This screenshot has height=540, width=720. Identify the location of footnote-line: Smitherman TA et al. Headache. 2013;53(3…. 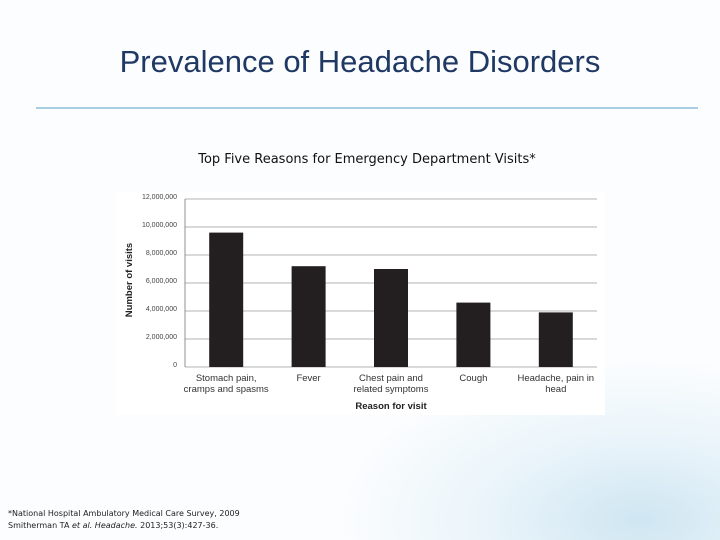
(124, 526).